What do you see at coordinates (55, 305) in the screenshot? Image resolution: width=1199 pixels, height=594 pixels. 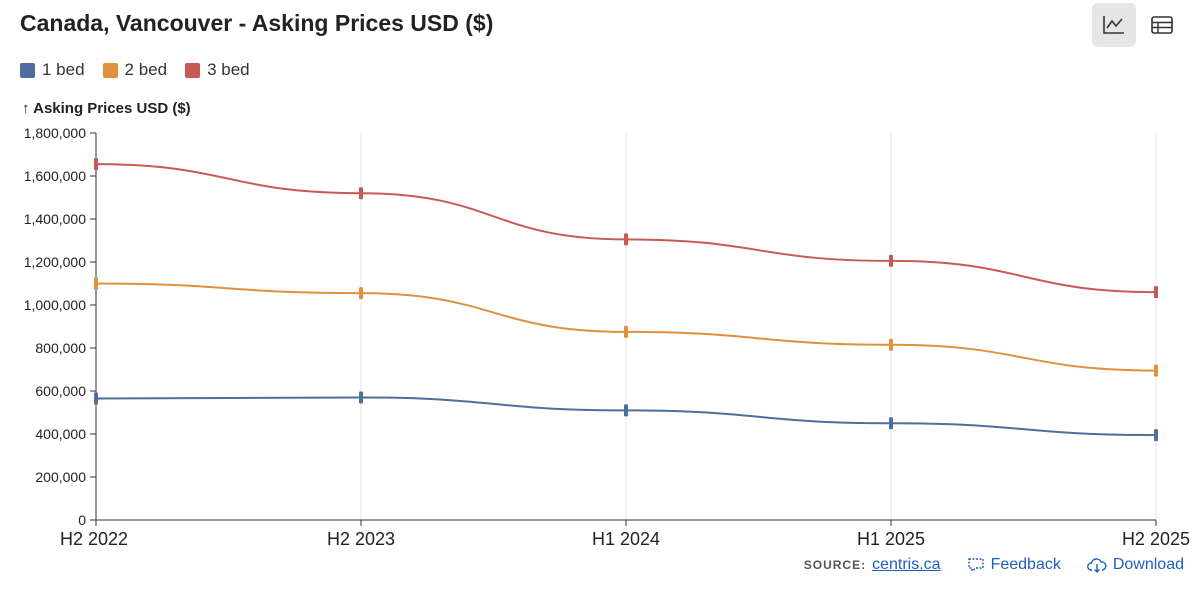 I see `y-tick-label: 1,000,000` at bounding box center [55, 305].